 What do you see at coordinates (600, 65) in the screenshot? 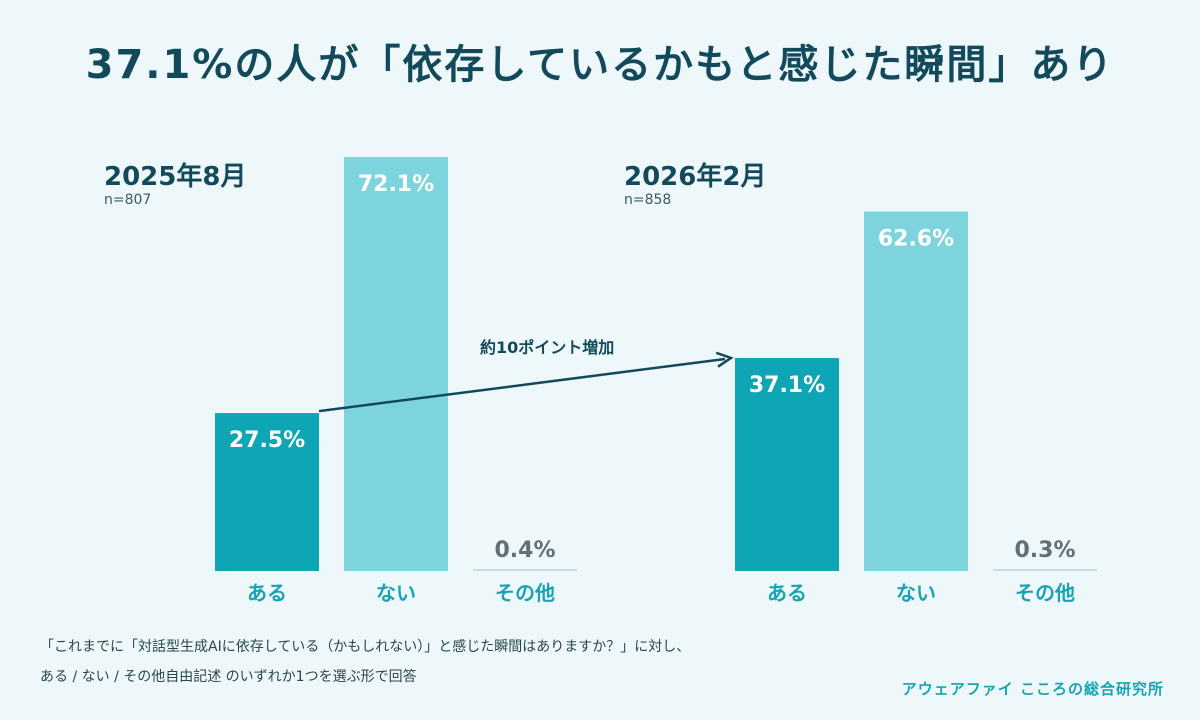
I see `page-title: 37.1%の人が「依存しているかもと感じた瞬間」あり` at bounding box center [600, 65].